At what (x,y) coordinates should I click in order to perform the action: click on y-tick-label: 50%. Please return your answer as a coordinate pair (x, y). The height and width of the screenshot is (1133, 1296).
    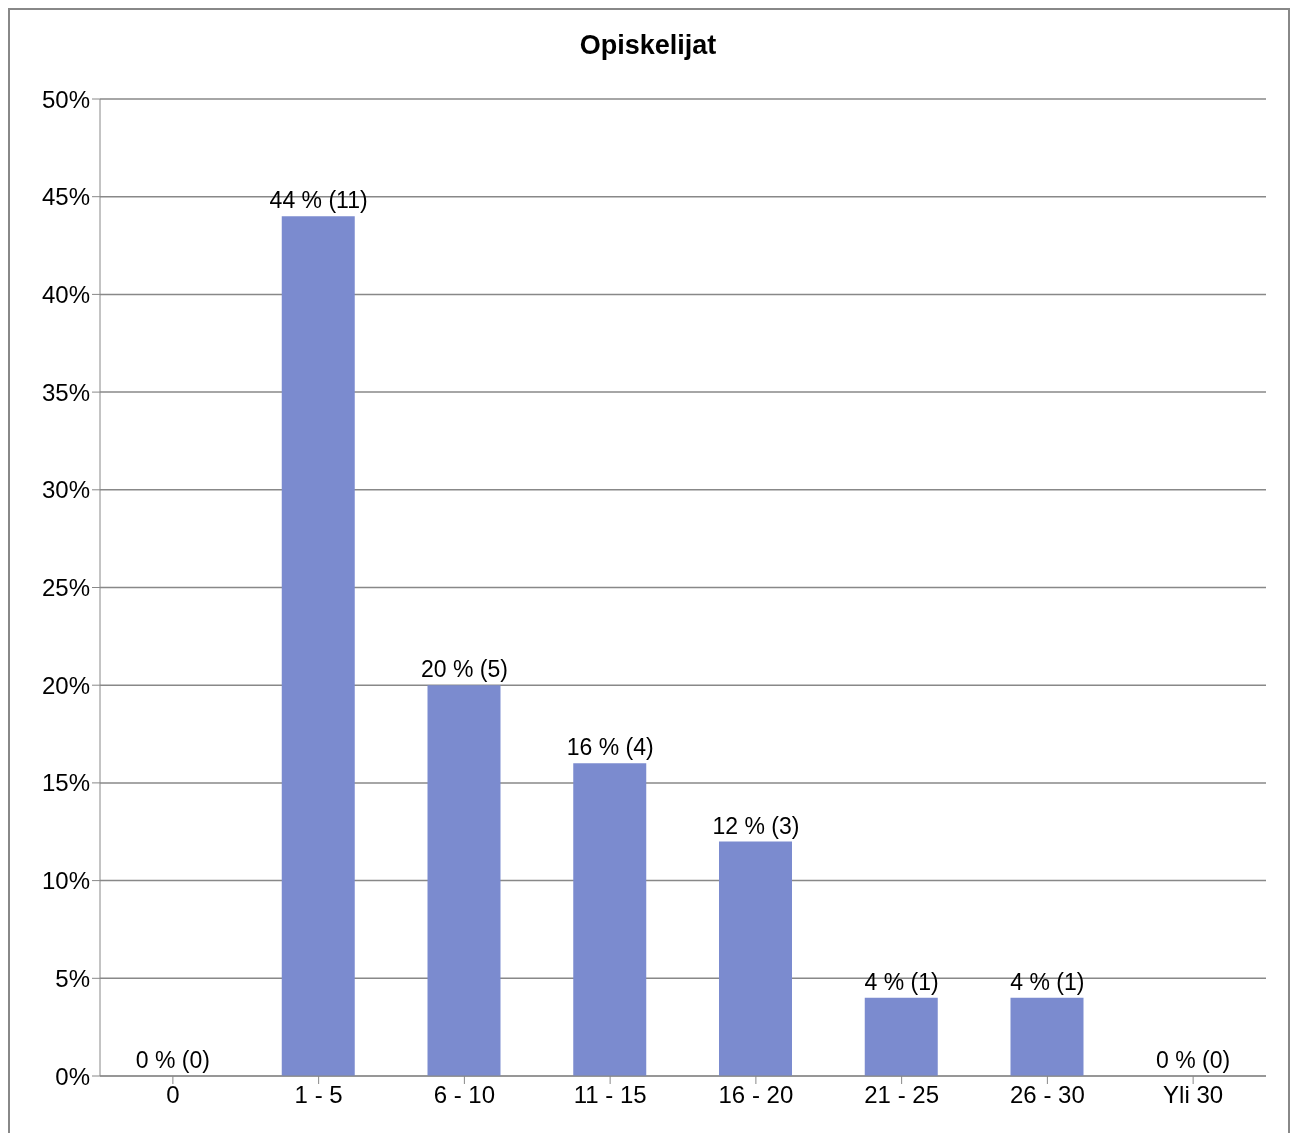
    Looking at the image, I should click on (65, 99).